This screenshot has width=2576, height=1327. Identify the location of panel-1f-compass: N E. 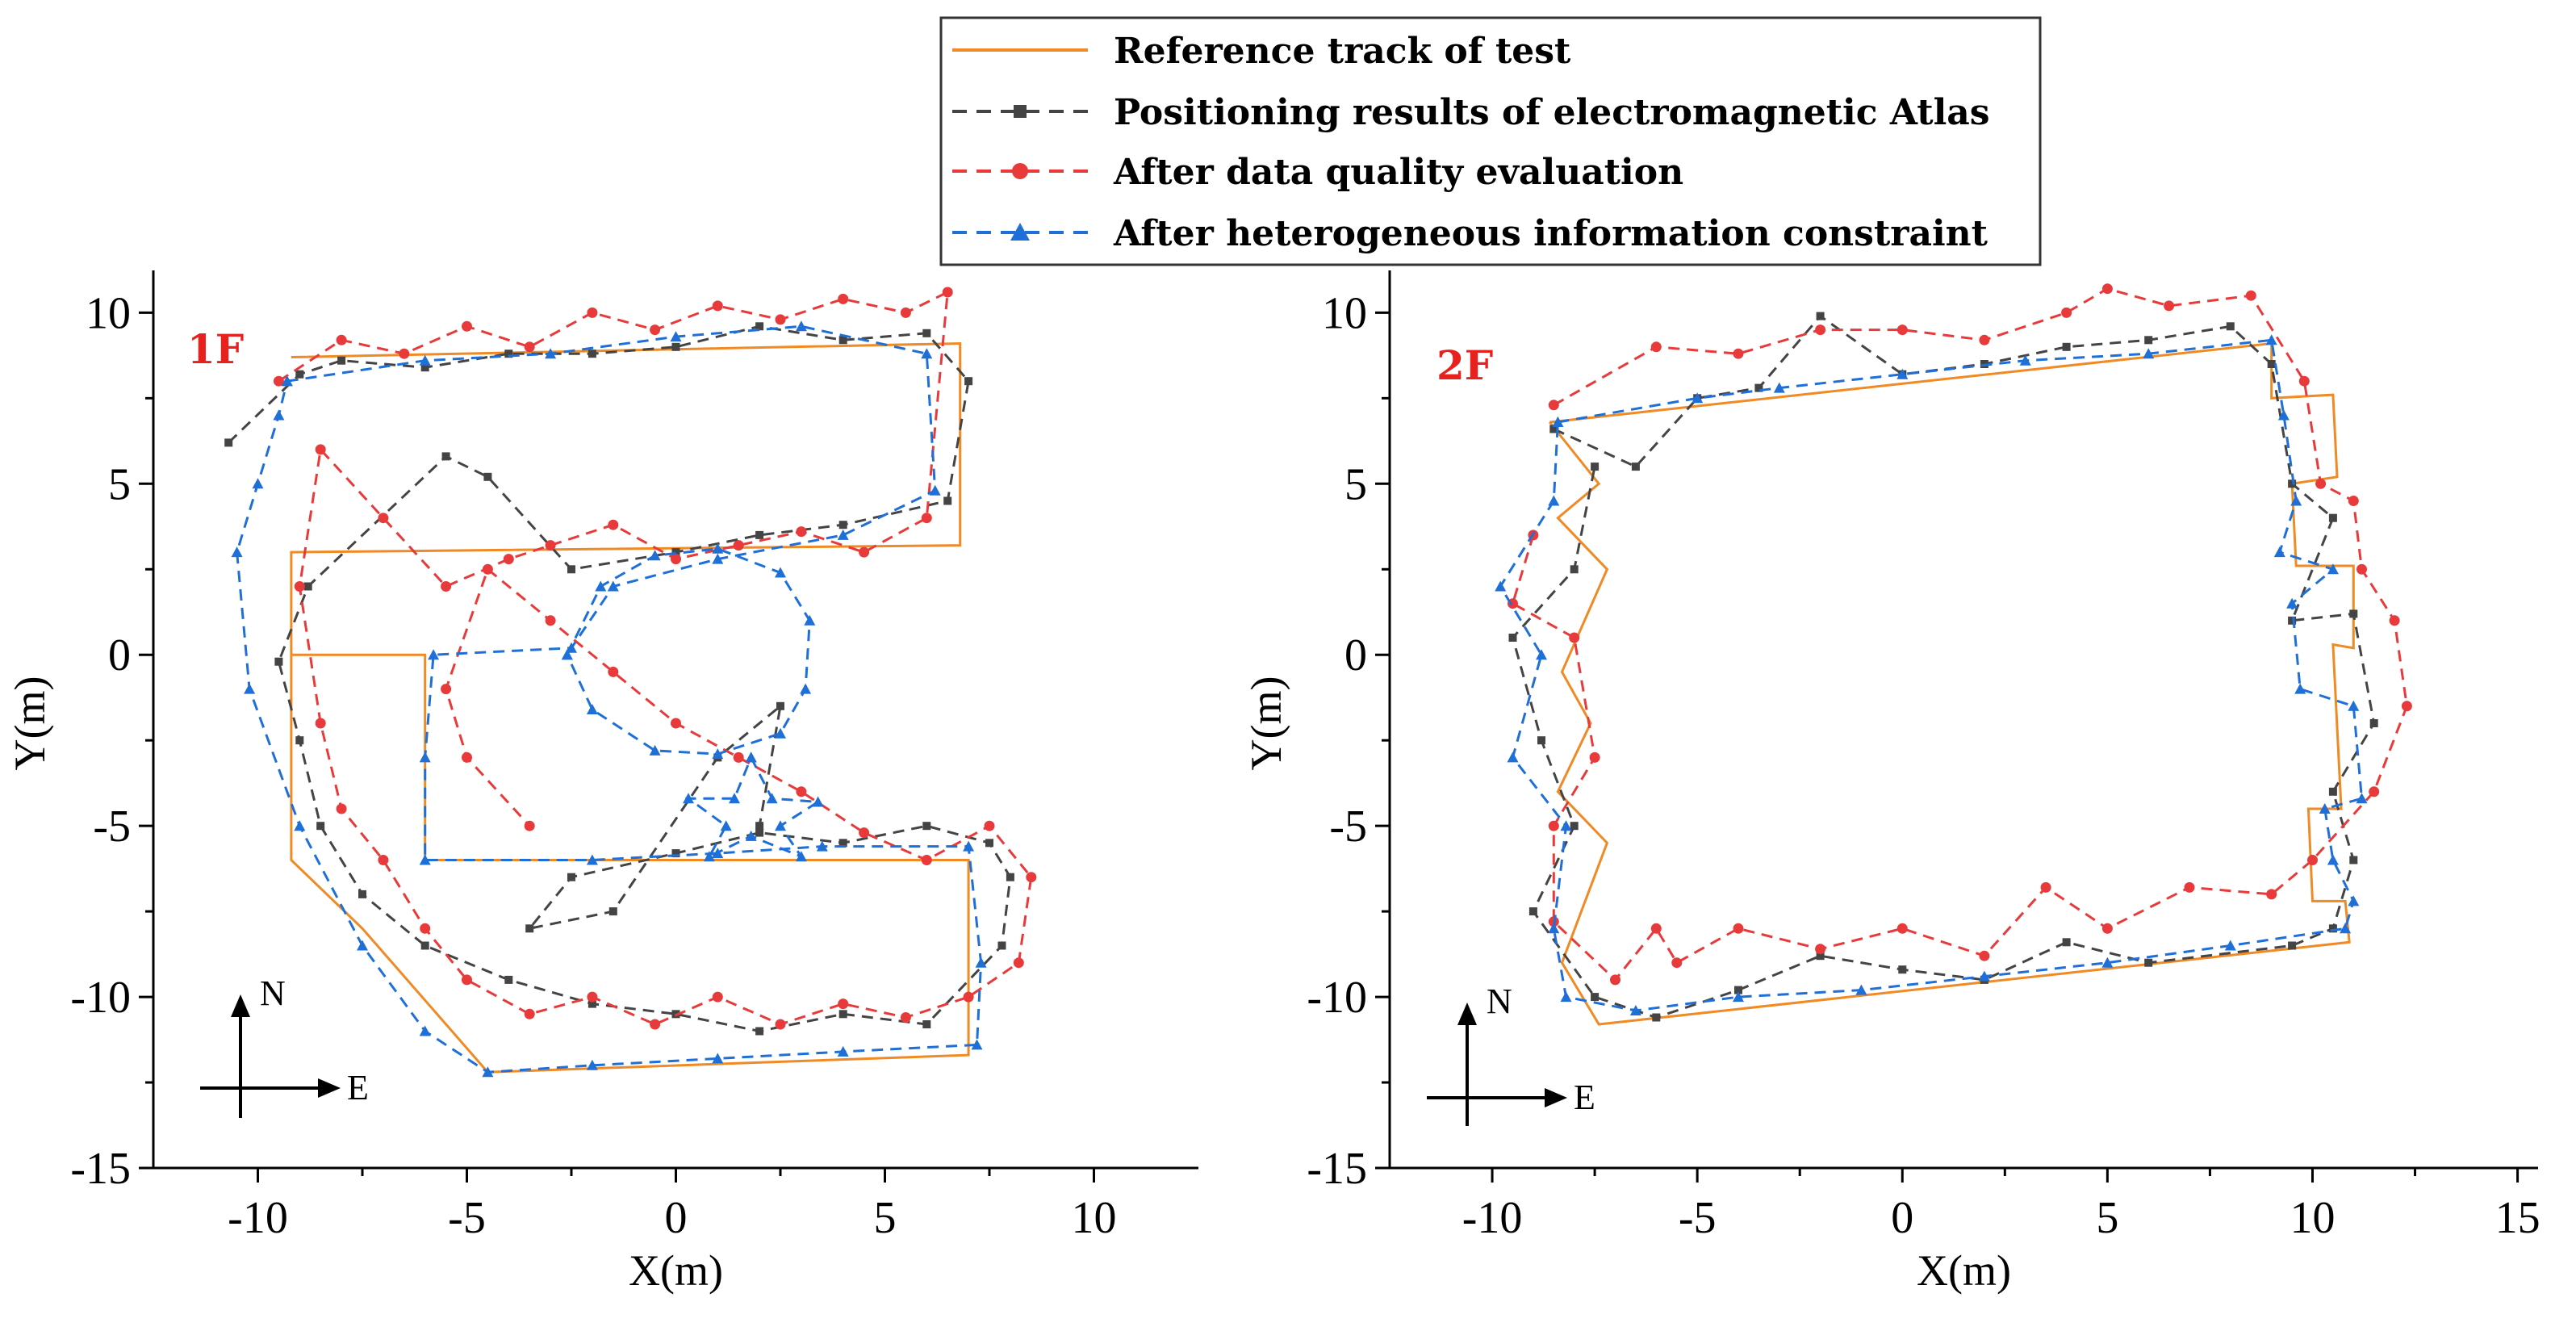
(284, 1045).